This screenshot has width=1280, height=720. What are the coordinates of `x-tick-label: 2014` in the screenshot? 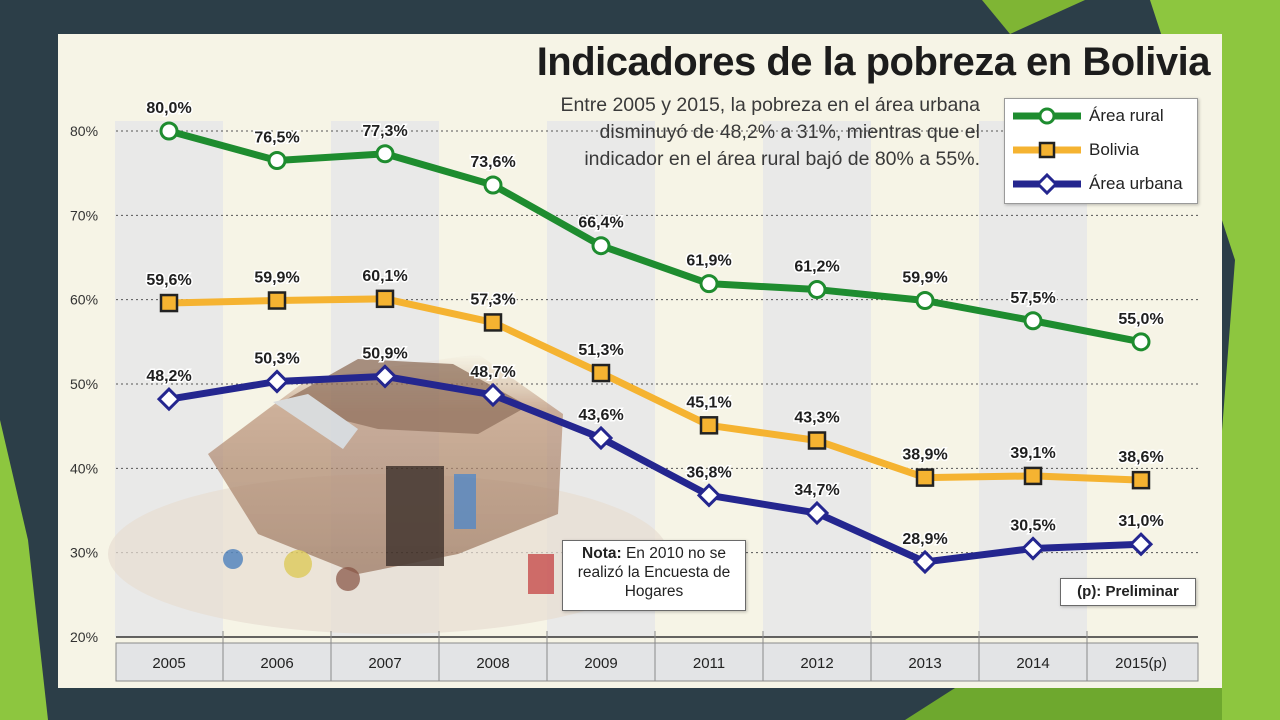 It's located at (1032, 663).